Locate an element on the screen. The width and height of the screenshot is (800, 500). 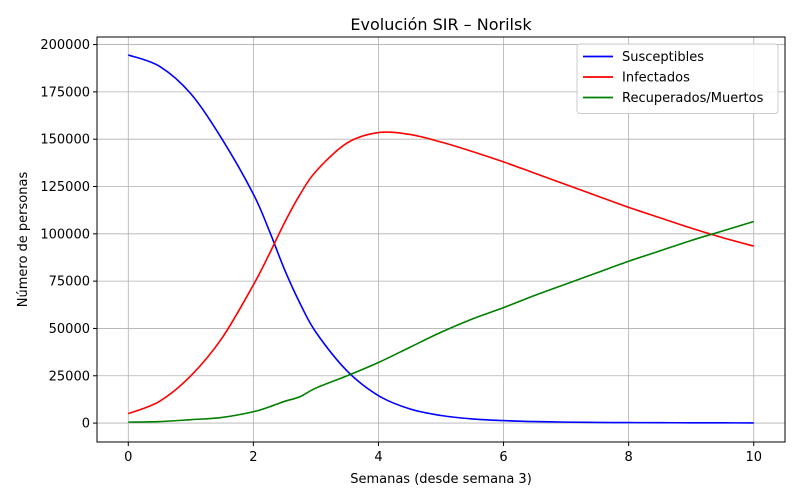
x-tick-label: 2 is located at coordinates (253, 457).